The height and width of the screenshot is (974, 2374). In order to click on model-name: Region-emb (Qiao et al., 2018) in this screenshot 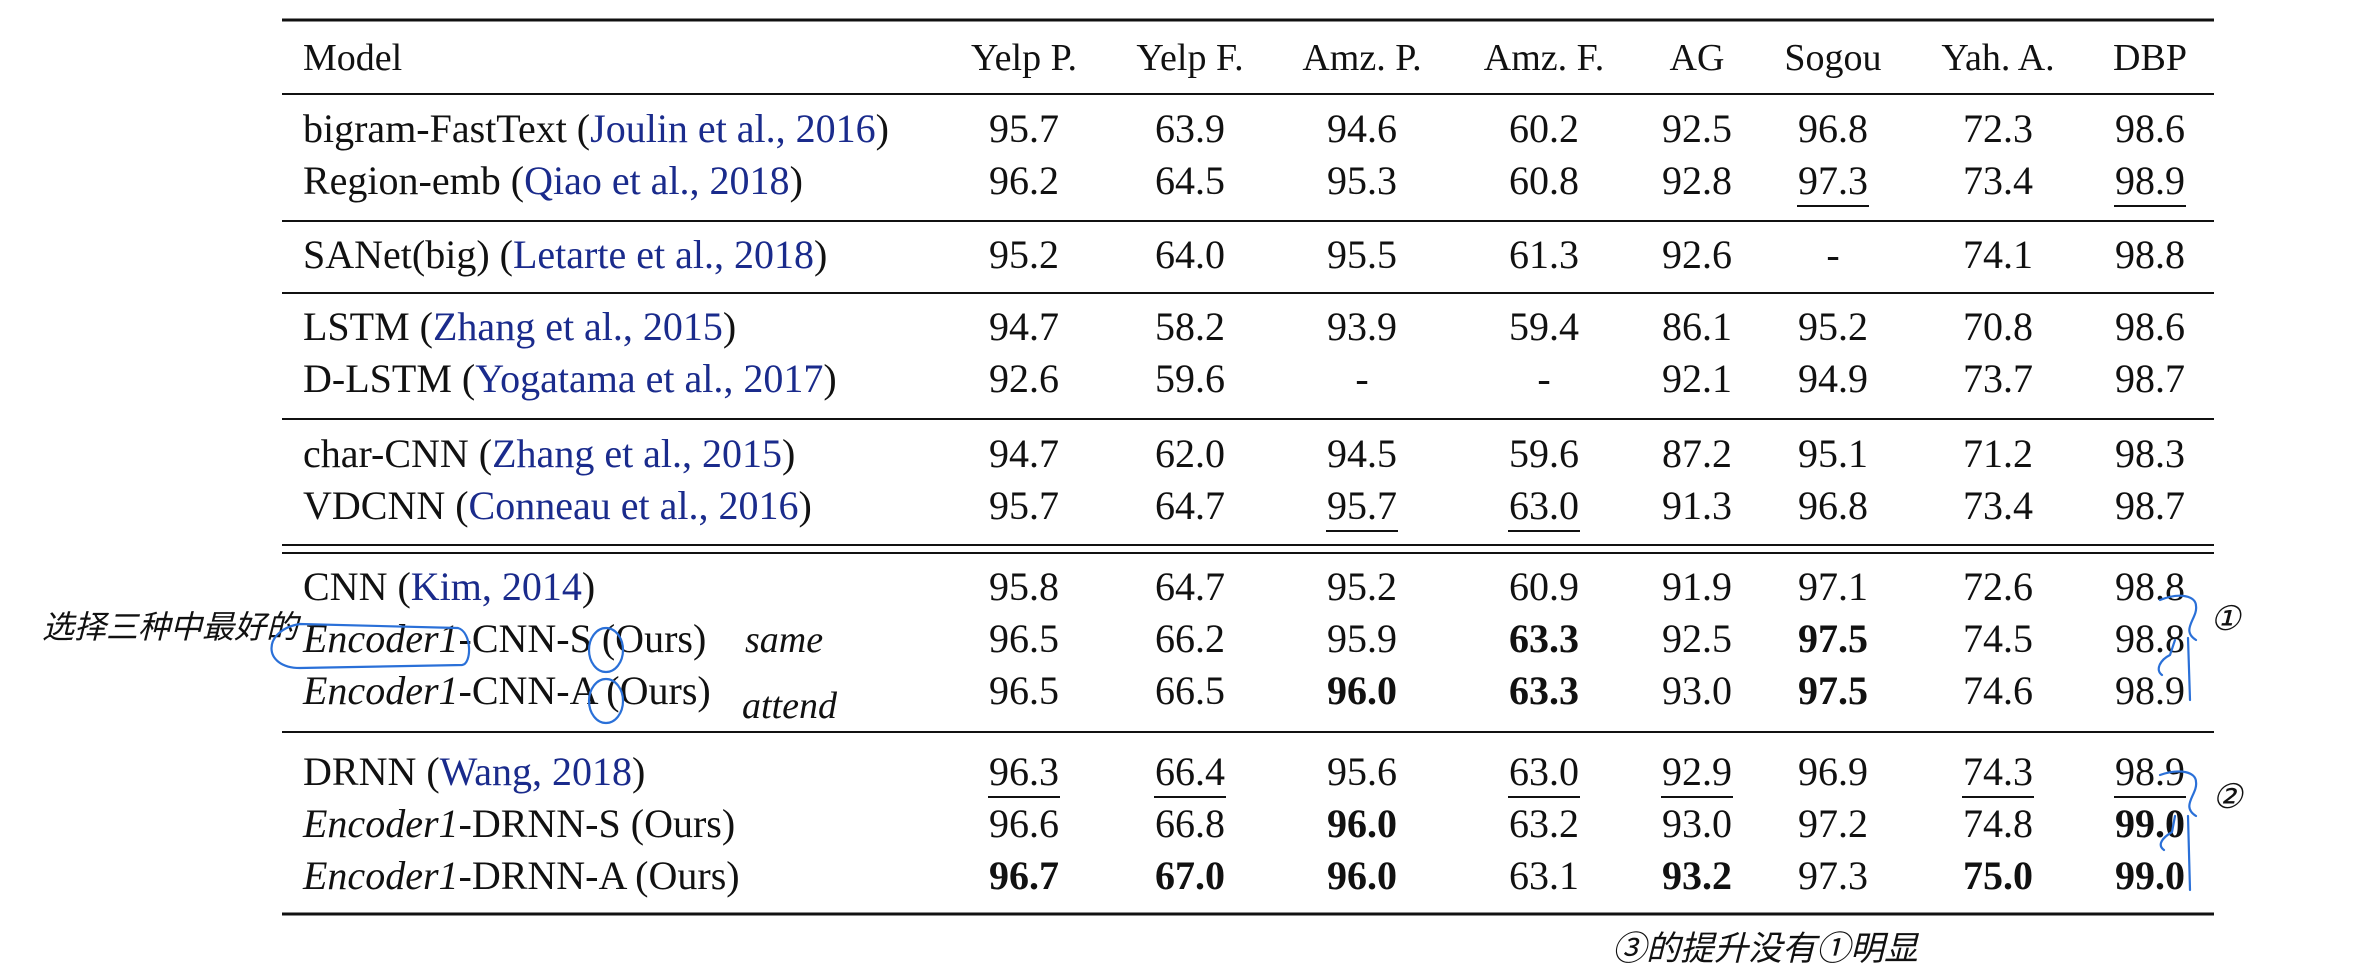, I will do `click(553, 180)`.